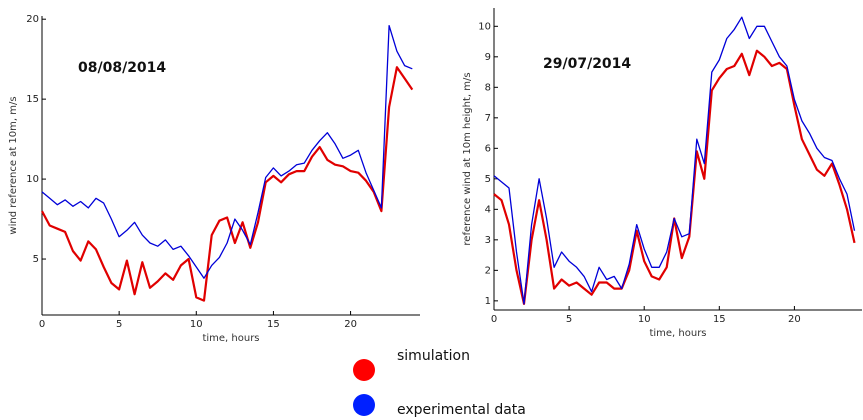  Describe the element at coordinates (439, 383) in the screenshot. I see `legend: simulation experimental data` at that location.